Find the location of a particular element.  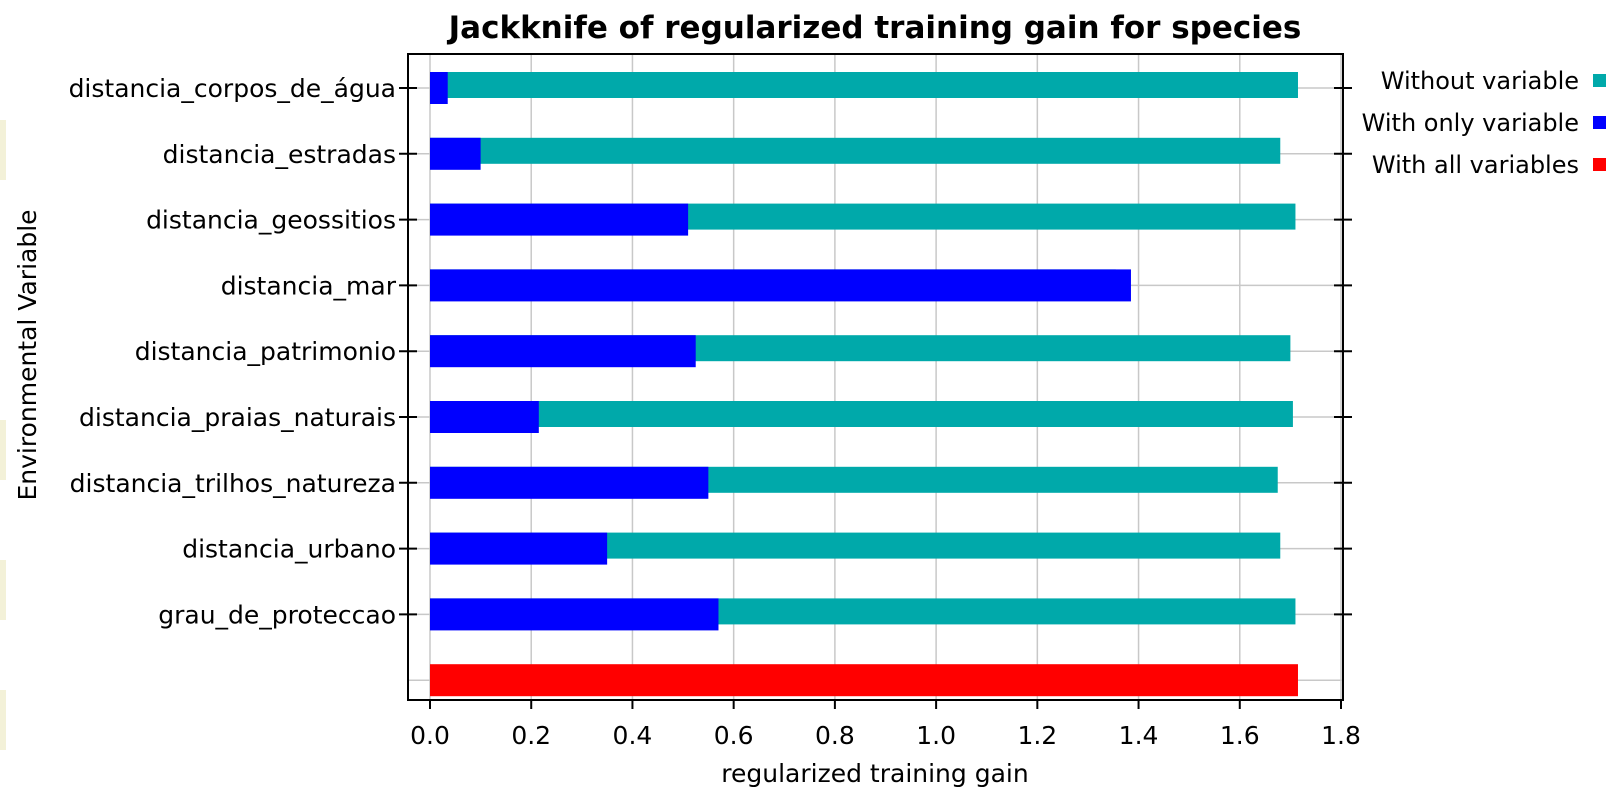

y-category-label: distancia_praias_naturais is located at coordinates (237, 417).